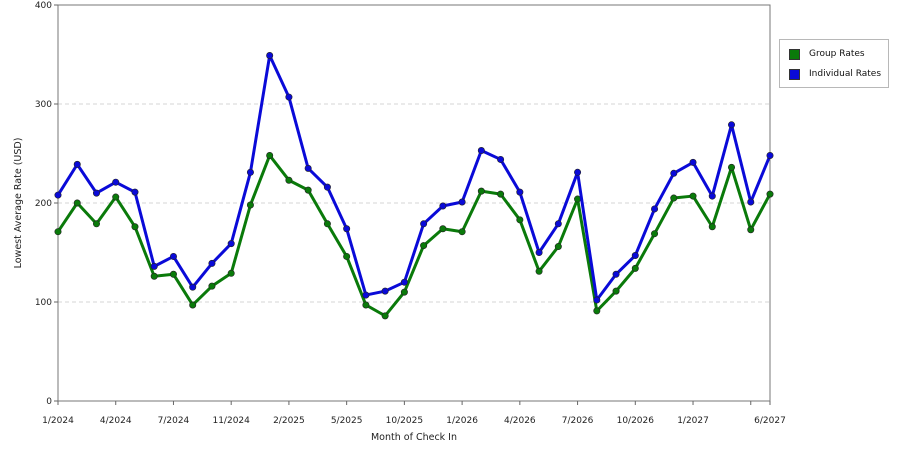 This screenshot has height=450, width=900. I want to click on legend-label-individual-rates: Individual Rates, so click(845, 74).